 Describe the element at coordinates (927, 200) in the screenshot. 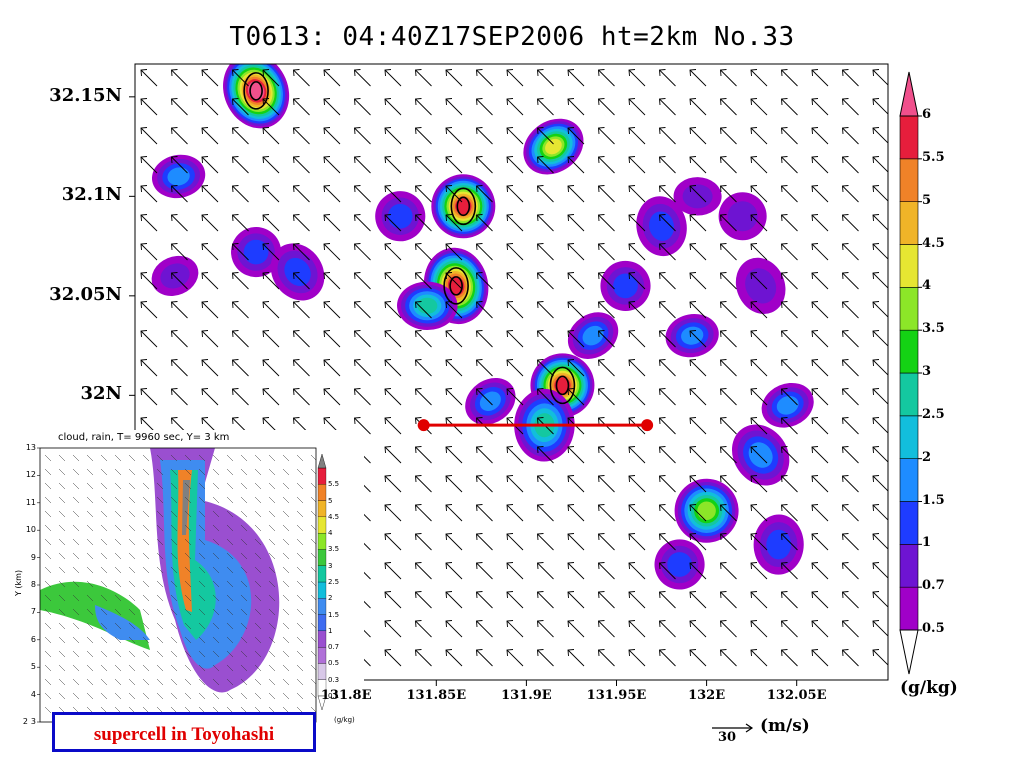

I see `colorbar-label: 5` at that location.